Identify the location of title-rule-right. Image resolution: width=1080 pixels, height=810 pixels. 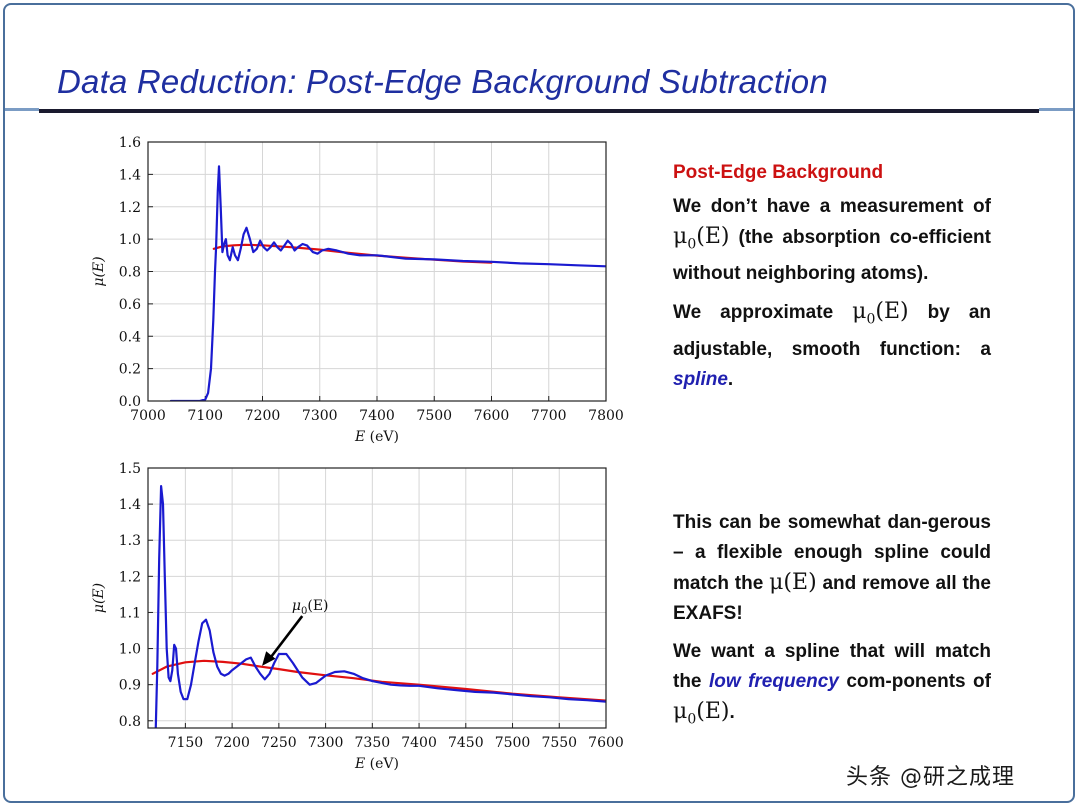
(1056, 109).